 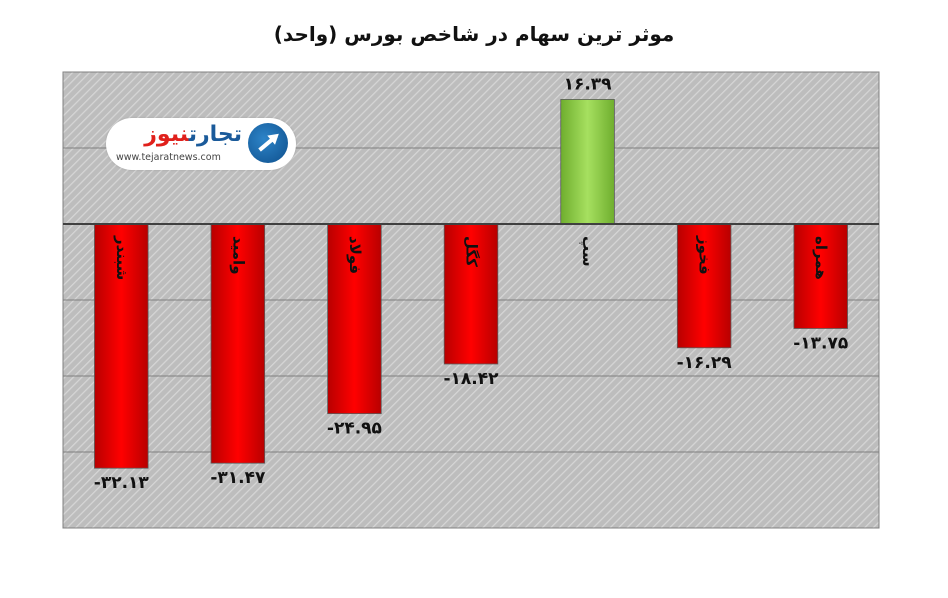 I want to click on data-label: -۳۲.۱۳, so click(x=122, y=483).